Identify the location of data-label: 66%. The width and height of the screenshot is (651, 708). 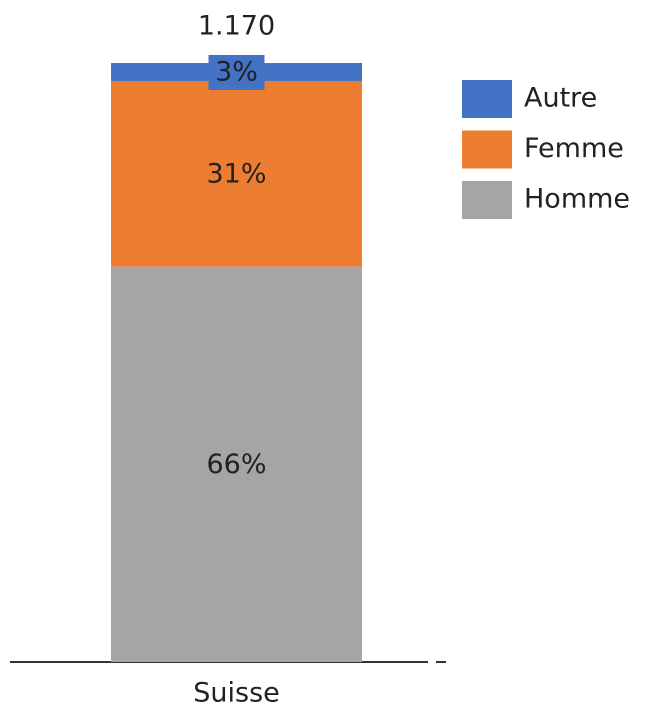
(236, 464).